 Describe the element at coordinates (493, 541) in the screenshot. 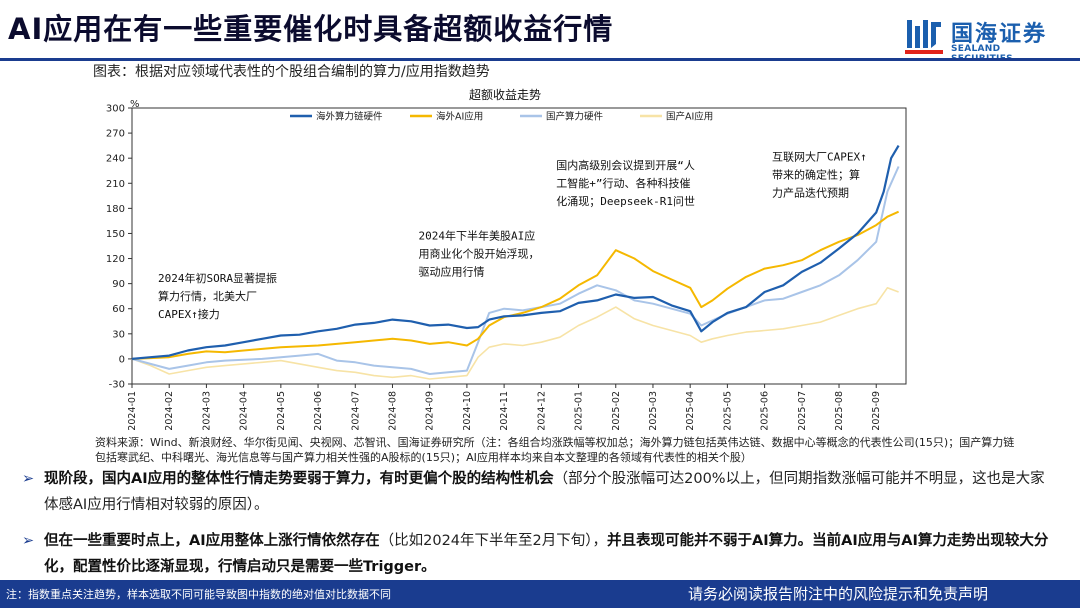

I see `bullet-2-normal: （比如2024年下半年至2月下旬），` at that location.